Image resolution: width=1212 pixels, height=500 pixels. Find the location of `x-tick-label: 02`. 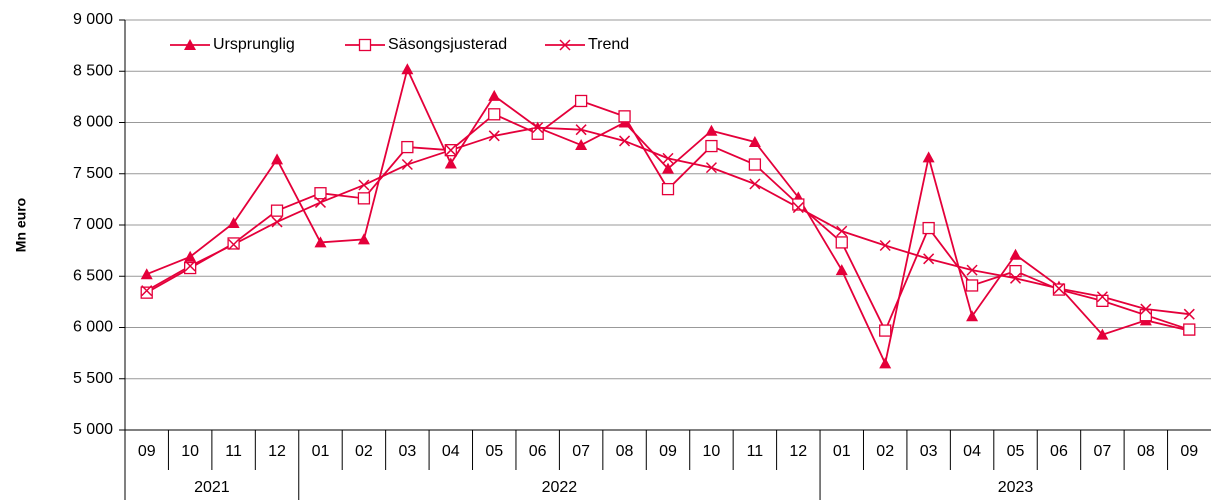

x-tick-label: 02 is located at coordinates (885, 451).